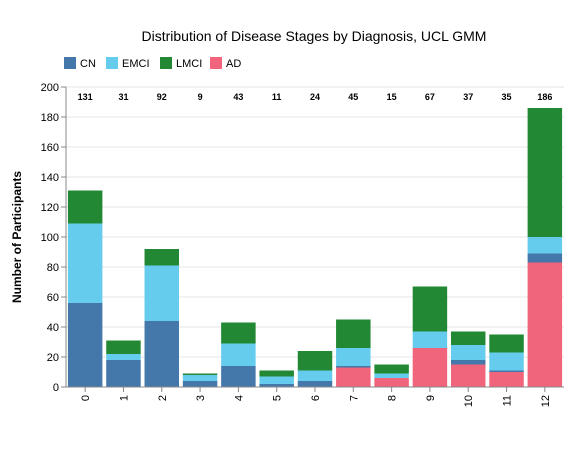 This screenshot has width=574, height=452. I want to click on total-label: 131, so click(85, 97).